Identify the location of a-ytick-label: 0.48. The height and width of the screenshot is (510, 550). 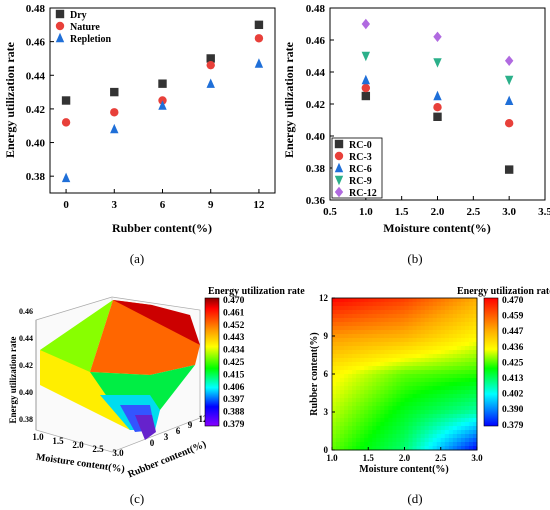
(36, 9).